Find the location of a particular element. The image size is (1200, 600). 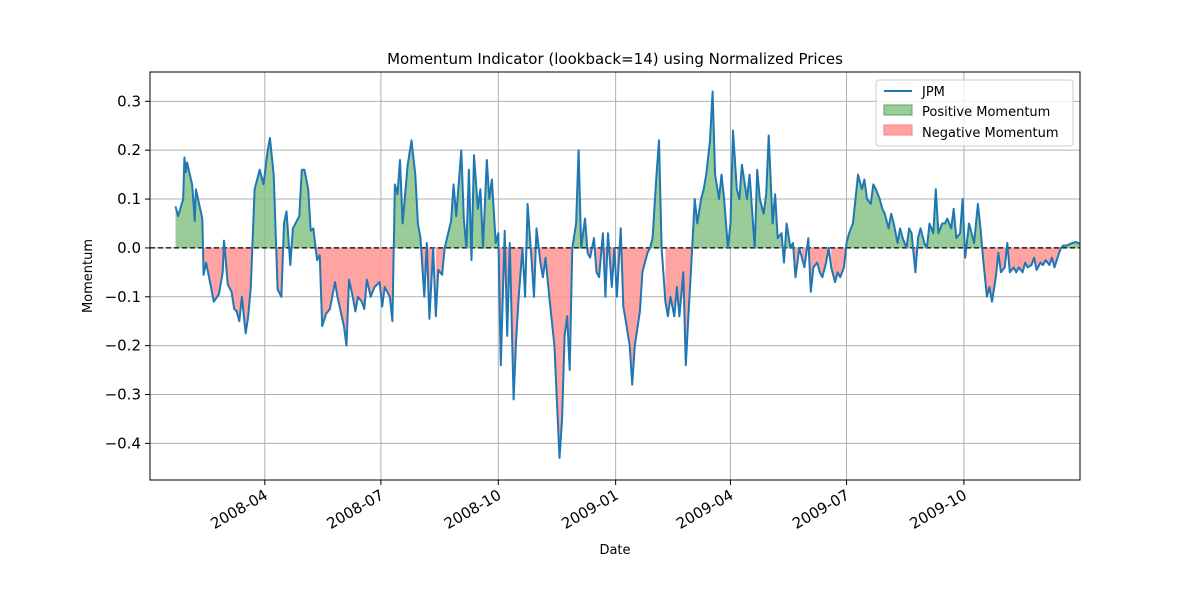

x-axis-label: Date is located at coordinates (614, 550).